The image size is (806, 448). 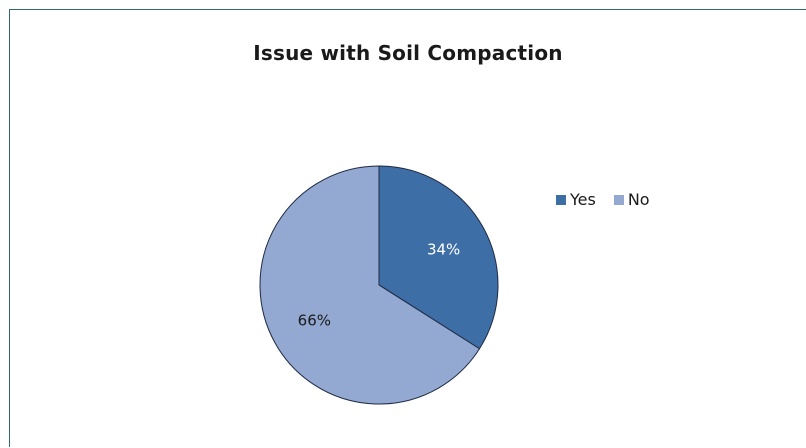 I want to click on legend-swatch-no, so click(x=618, y=199).